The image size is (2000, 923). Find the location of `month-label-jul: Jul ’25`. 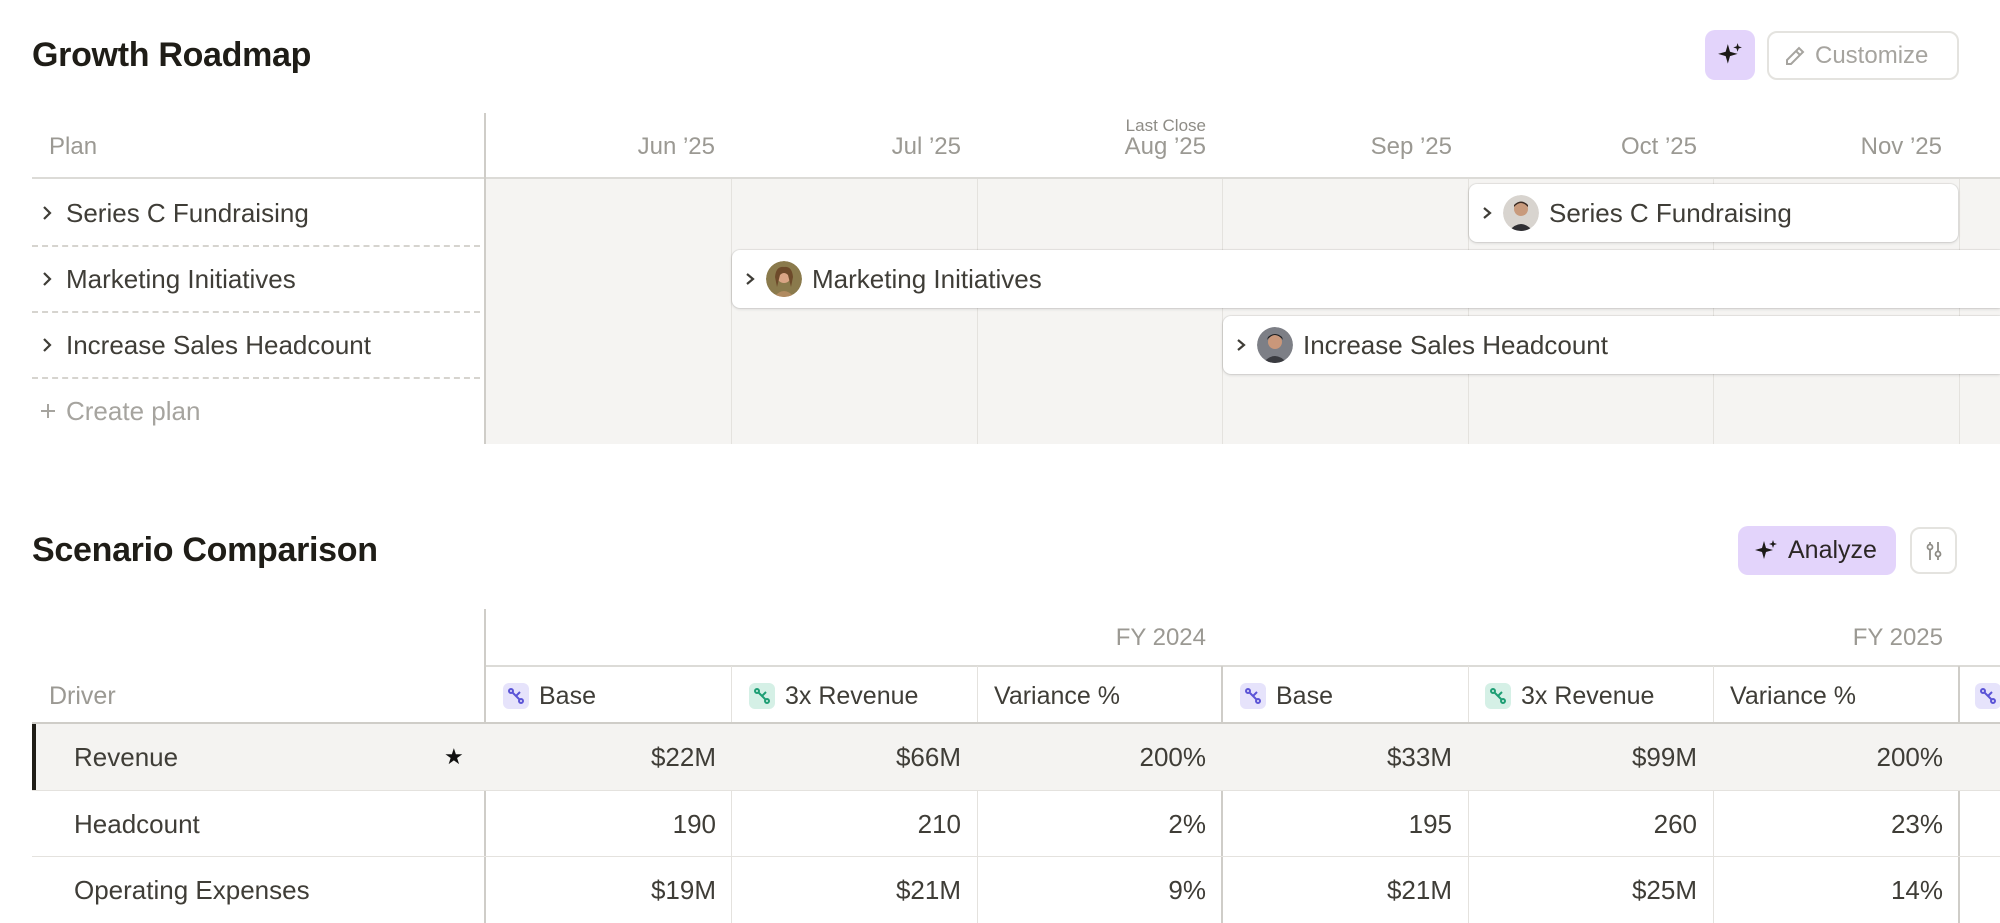

month-label-jul: Jul ’25 is located at coordinates (926, 146).